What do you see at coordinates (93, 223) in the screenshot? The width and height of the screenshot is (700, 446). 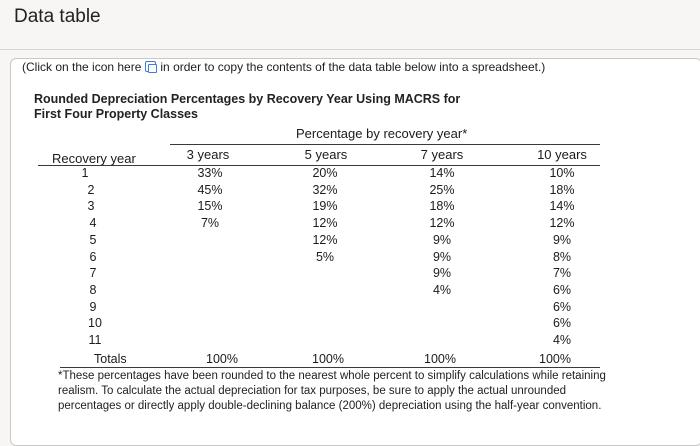 I see `row-year: 4` at bounding box center [93, 223].